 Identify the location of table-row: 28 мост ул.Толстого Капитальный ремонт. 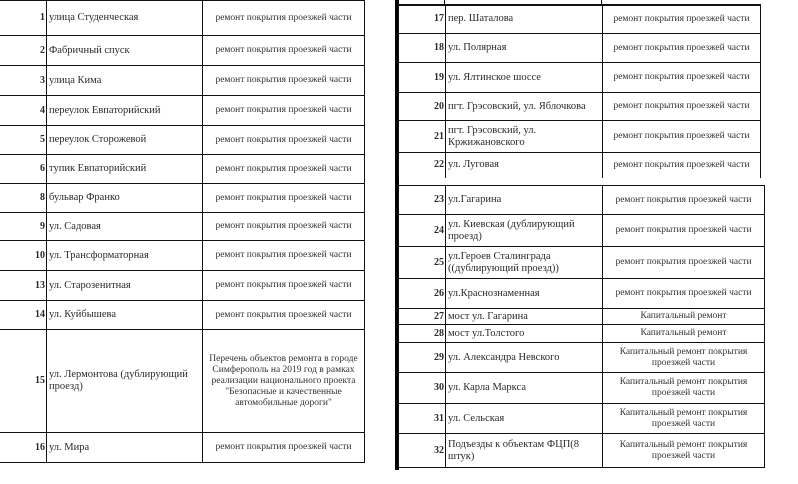
(581, 333).